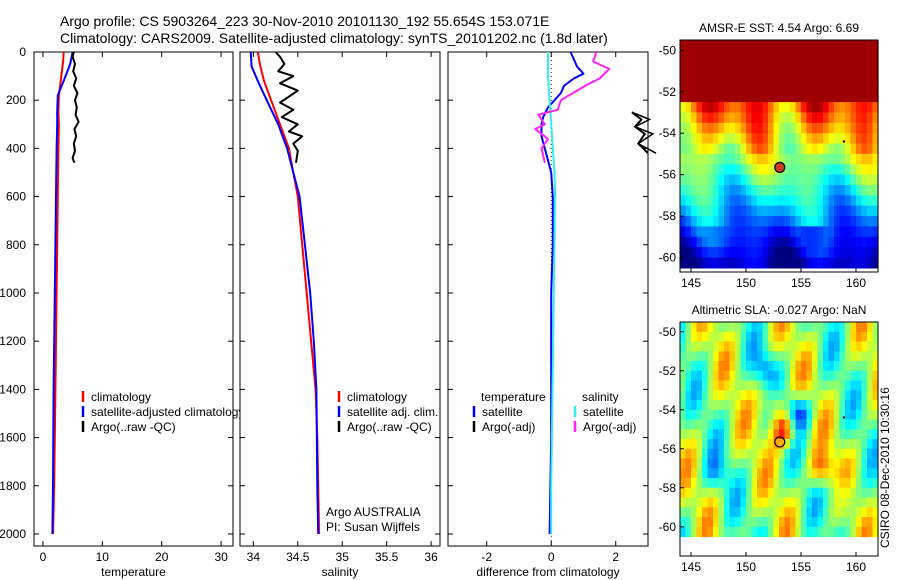 The width and height of the screenshot is (900, 580). What do you see at coordinates (668, 410) in the screenshot?
I see `sla_map-ytick-label: -54` at bounding box center [668, 410].